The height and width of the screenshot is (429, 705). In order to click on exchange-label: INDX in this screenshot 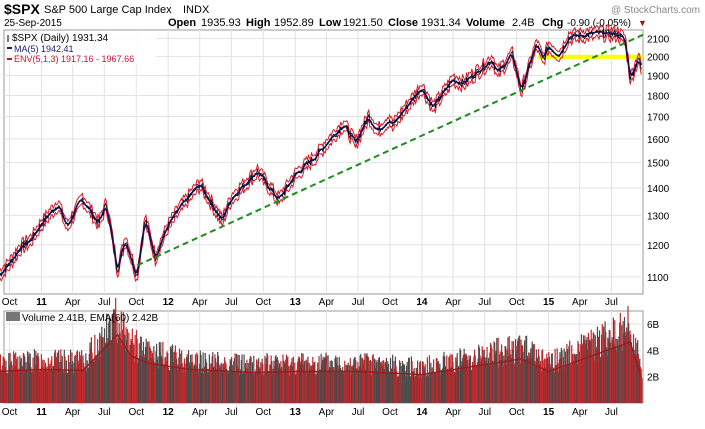, I will do `click(196, 10)`.